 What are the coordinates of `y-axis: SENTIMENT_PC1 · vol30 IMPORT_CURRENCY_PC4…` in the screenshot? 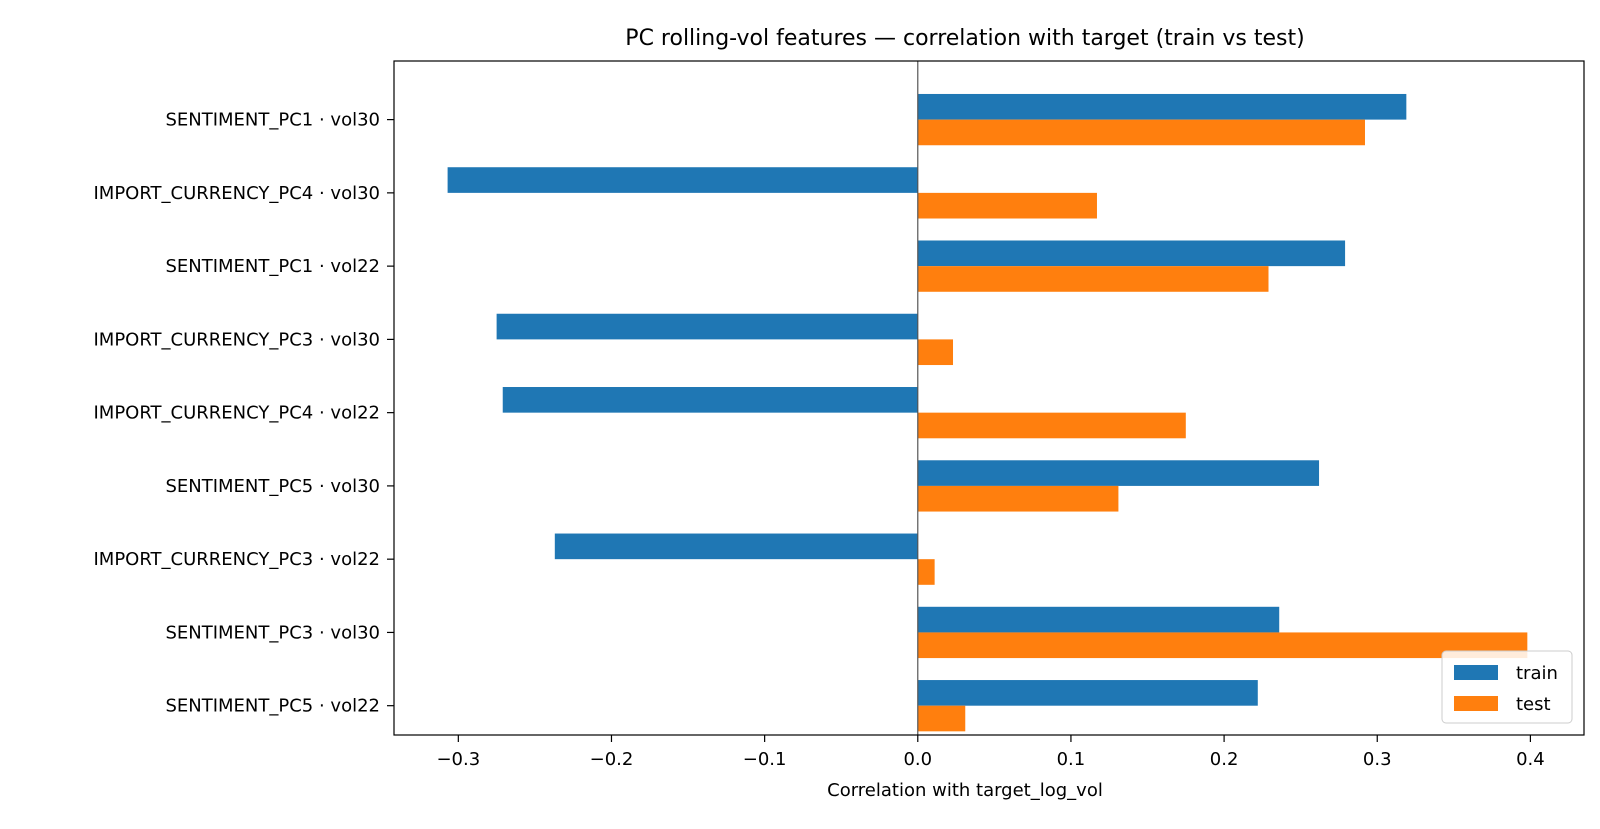 It's located at (243, 413).